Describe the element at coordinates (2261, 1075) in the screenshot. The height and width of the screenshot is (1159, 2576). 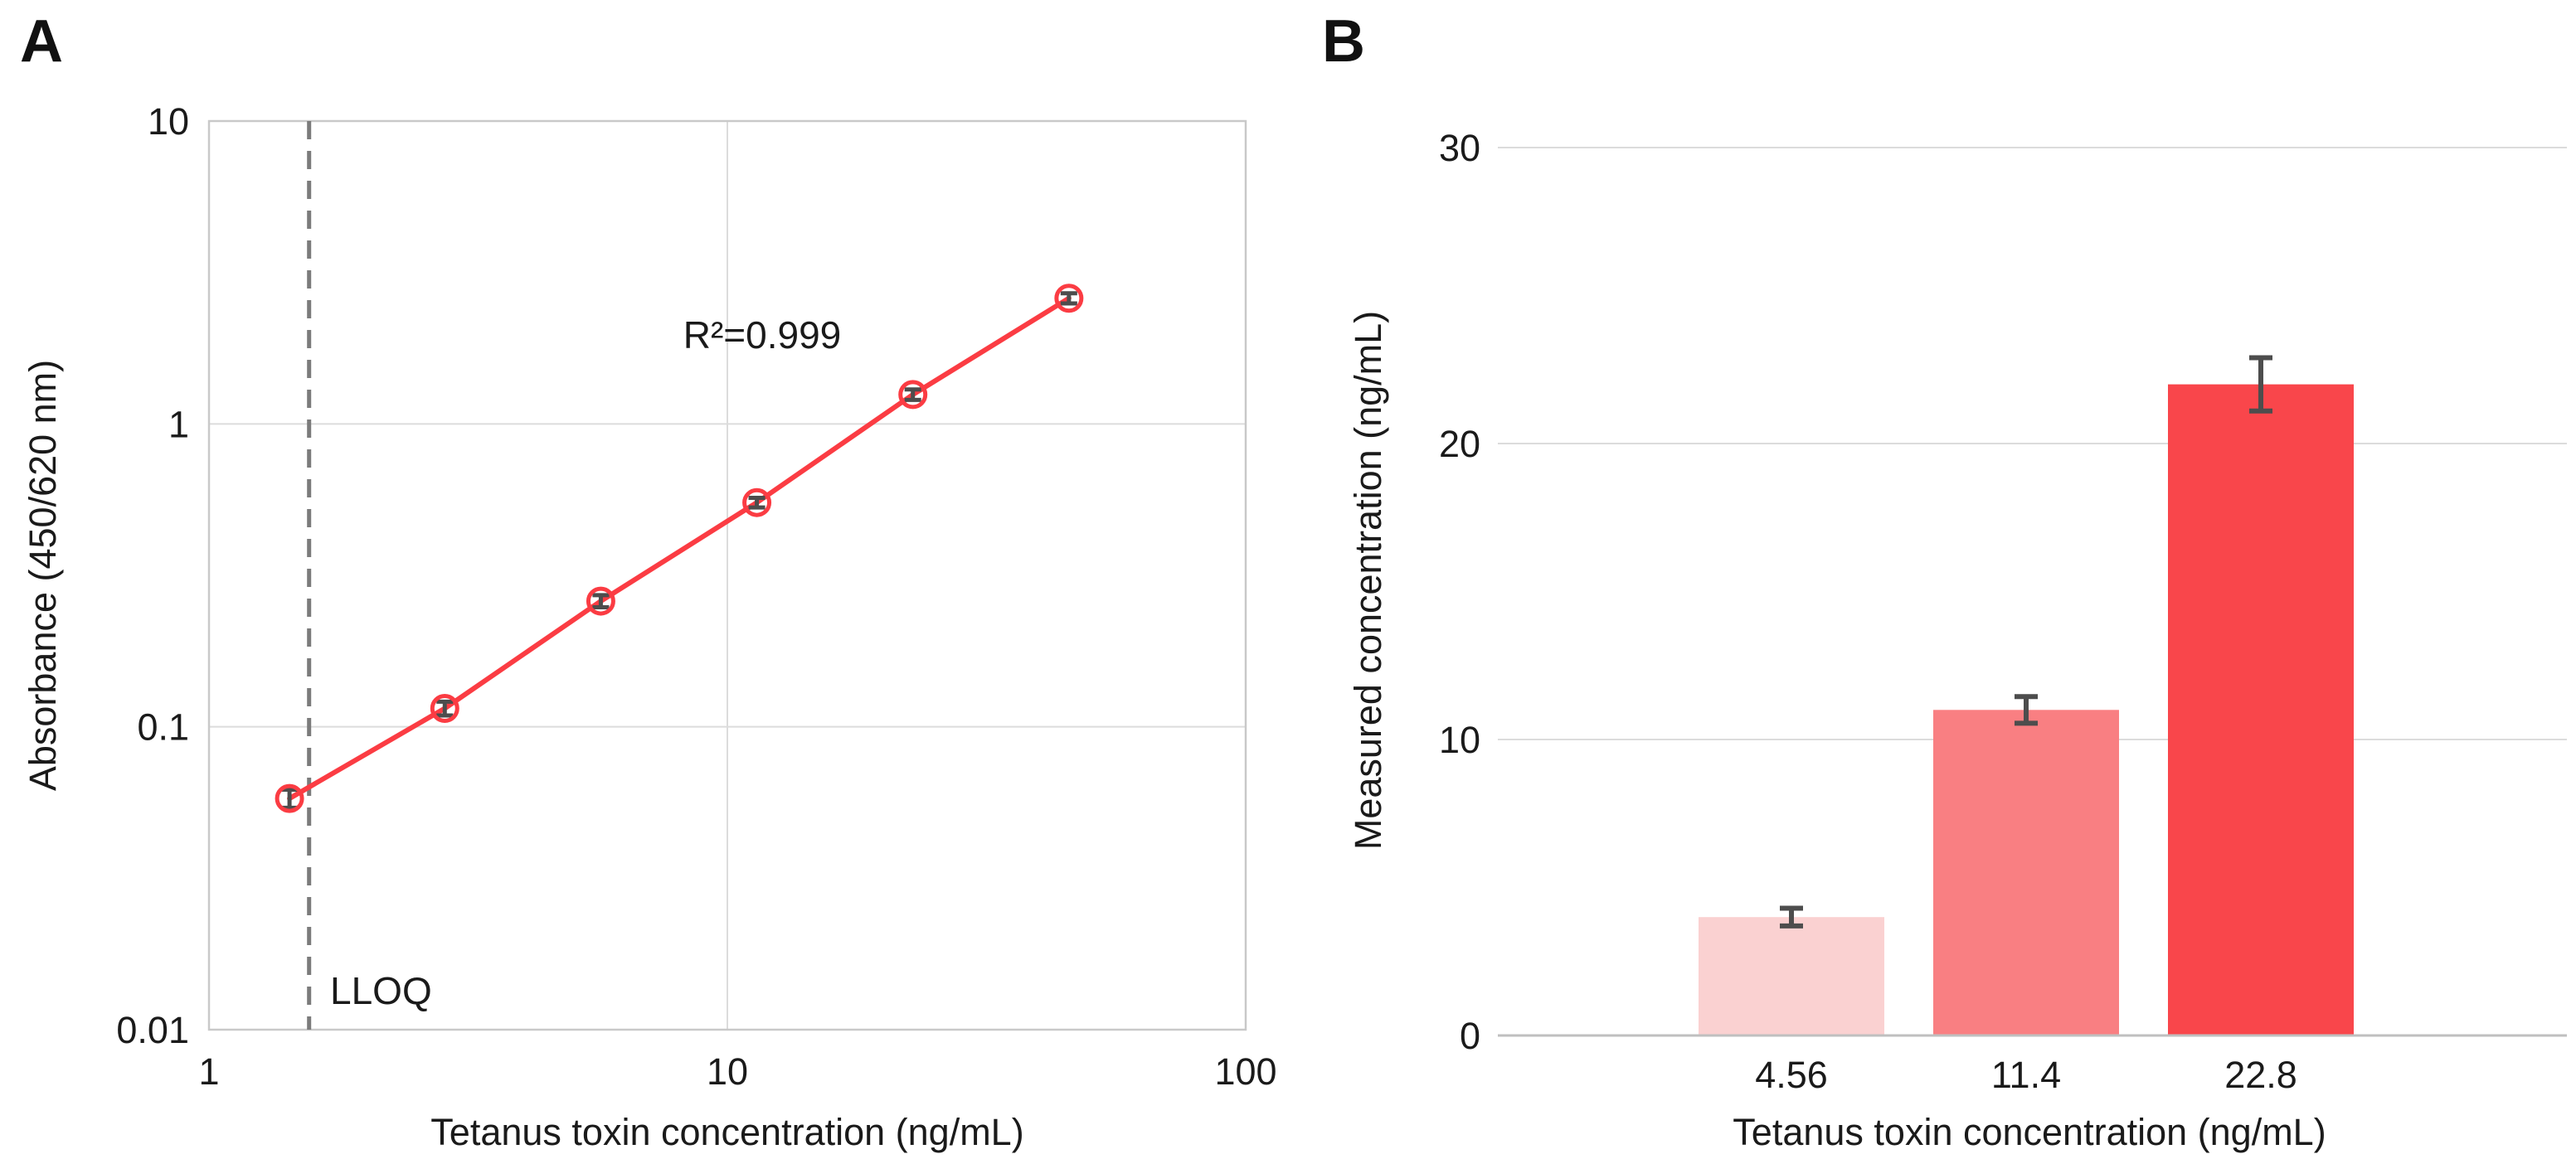
I see `bar-category-label: 22.8` at that location.